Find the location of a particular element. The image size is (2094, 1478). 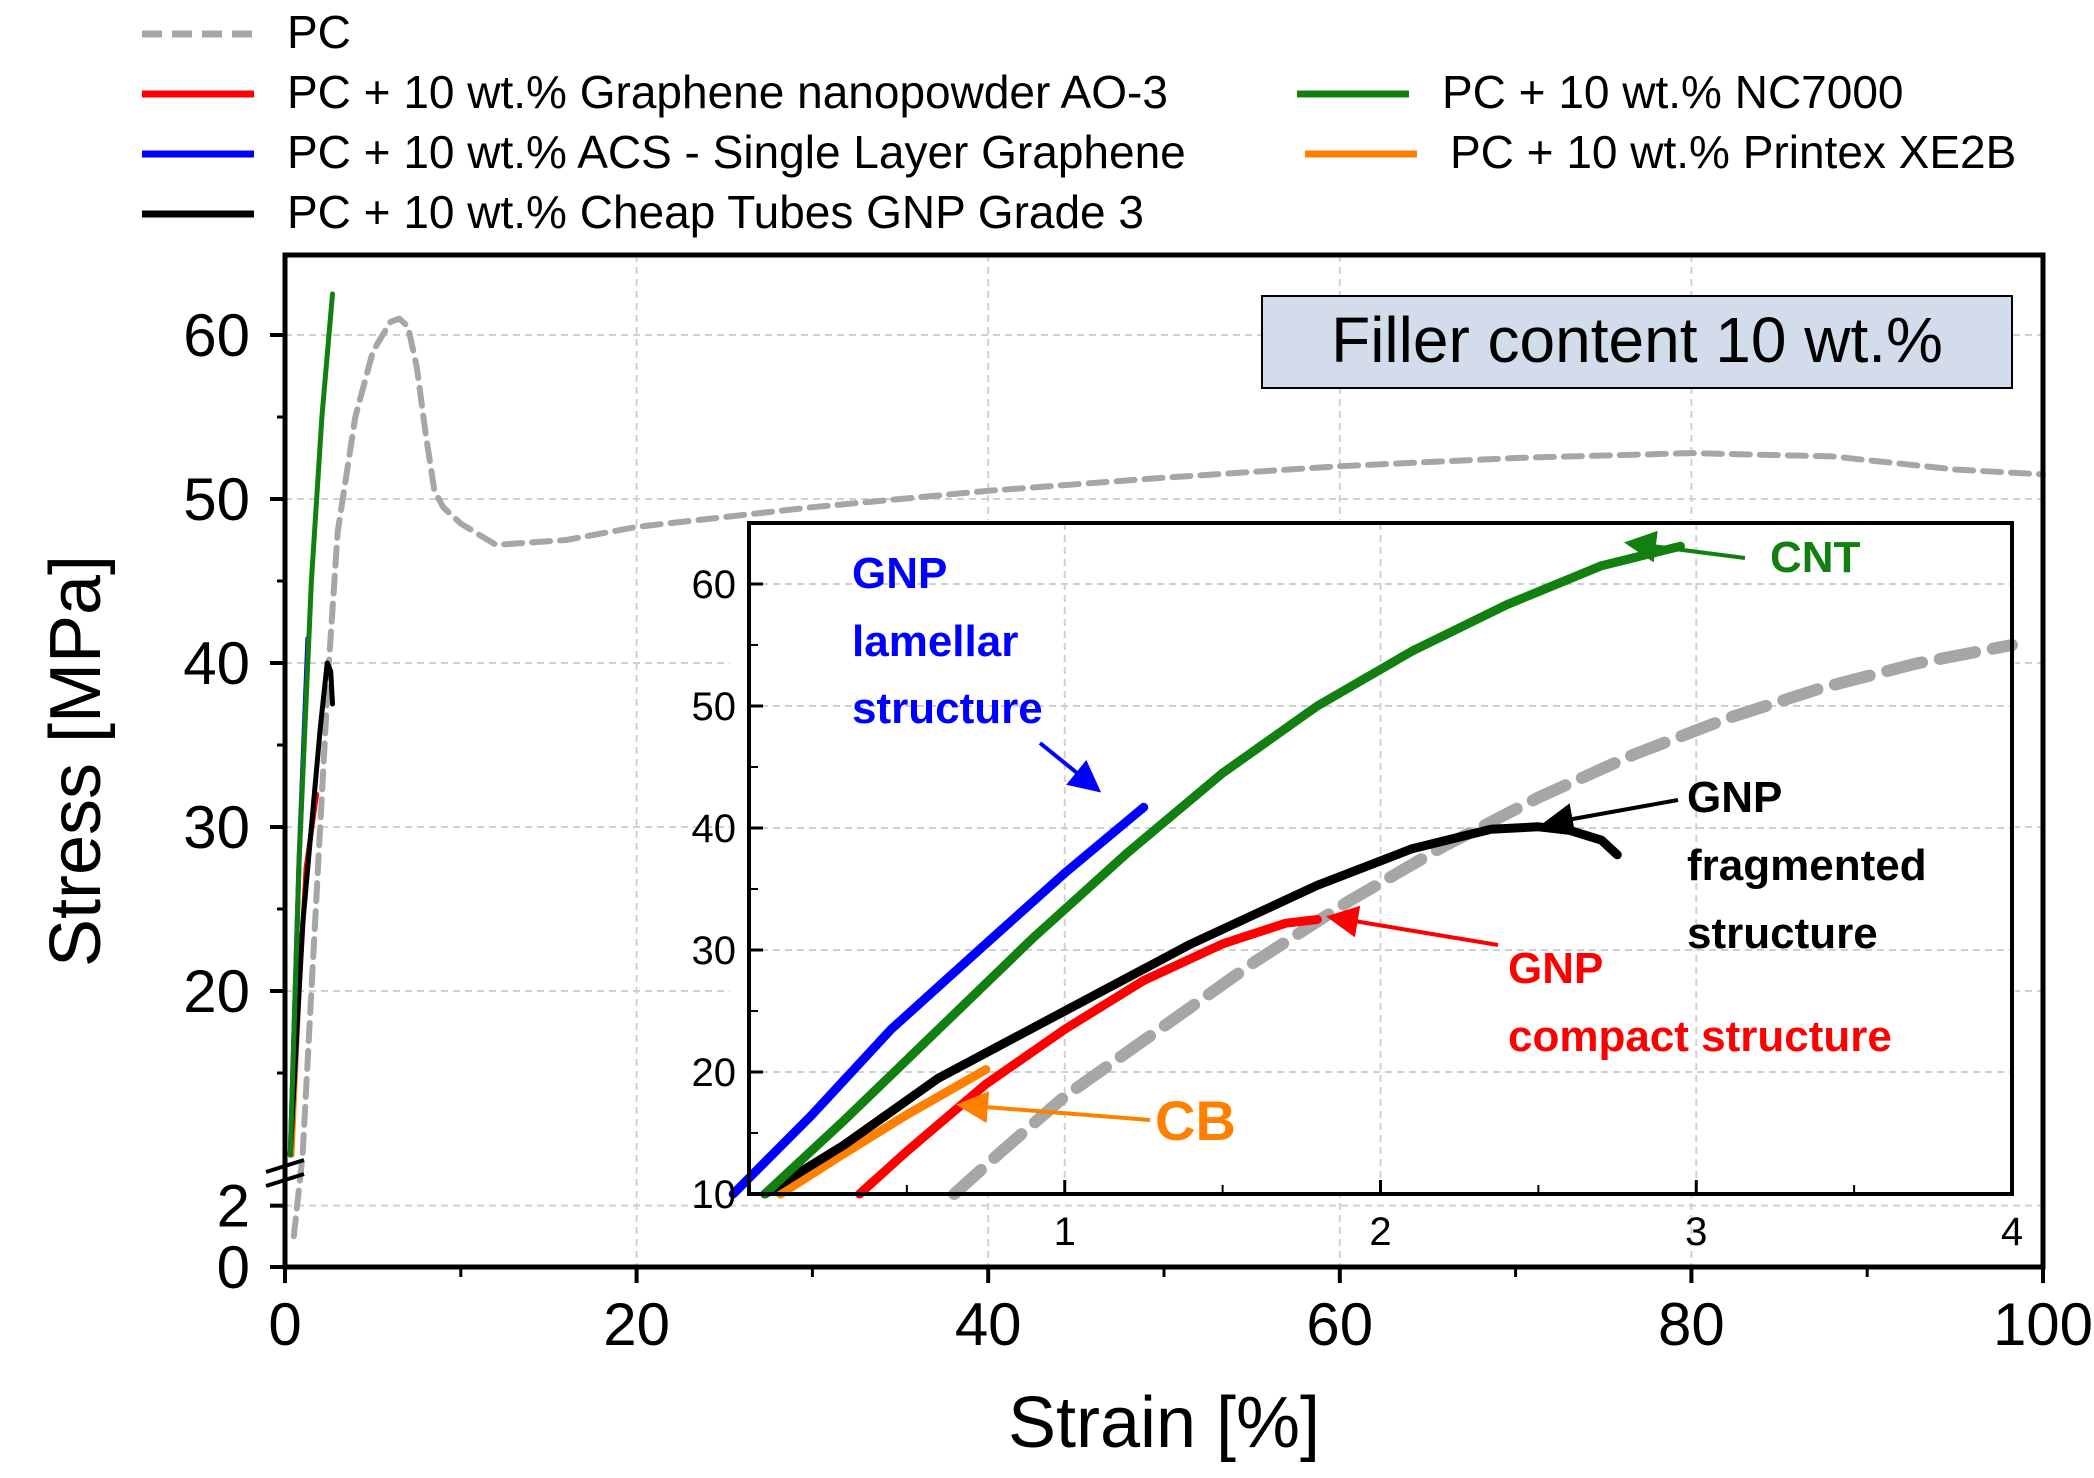

y-axis-label: Stress [MPa] is located at coordinates (76, 761).